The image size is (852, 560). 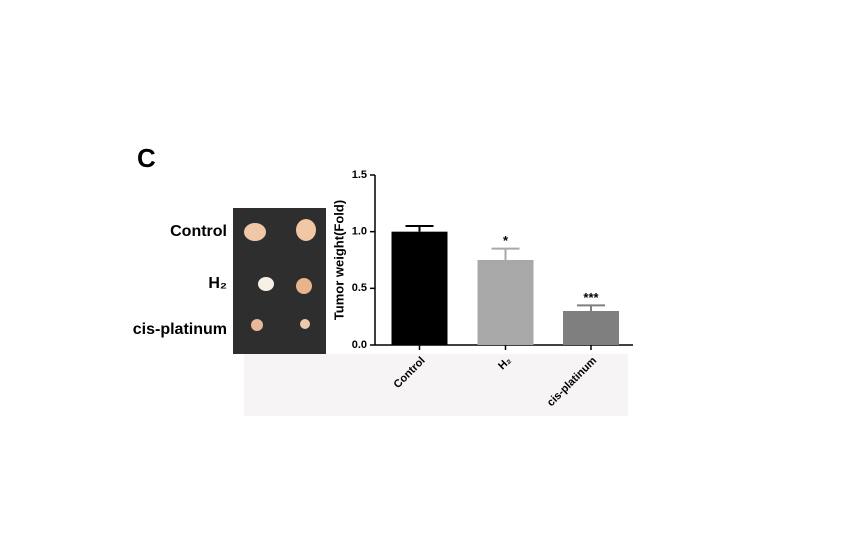 I want to click on significance-label: ***, so click(x=591, y=297).